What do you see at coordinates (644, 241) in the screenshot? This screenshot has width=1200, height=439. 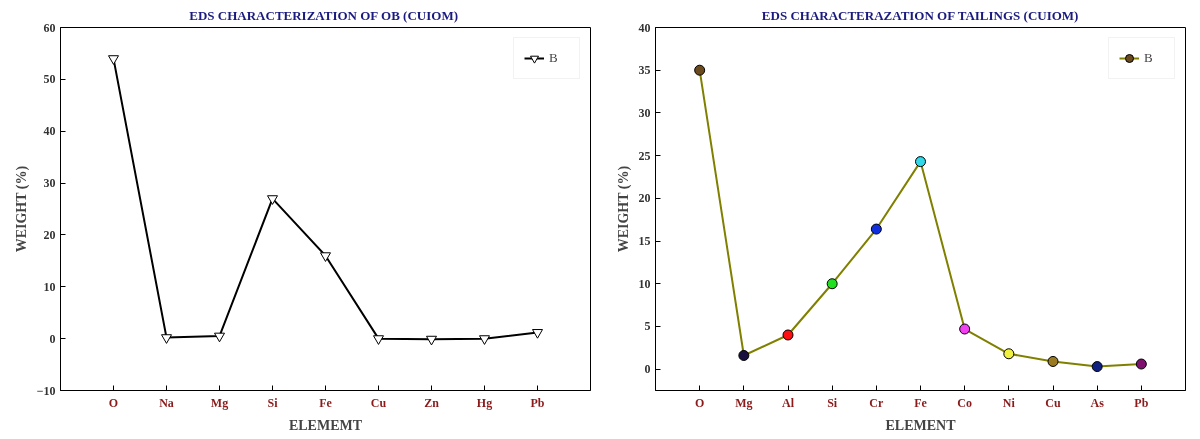 I see `y-tick-label: 15` at bounding box center [644, 241].